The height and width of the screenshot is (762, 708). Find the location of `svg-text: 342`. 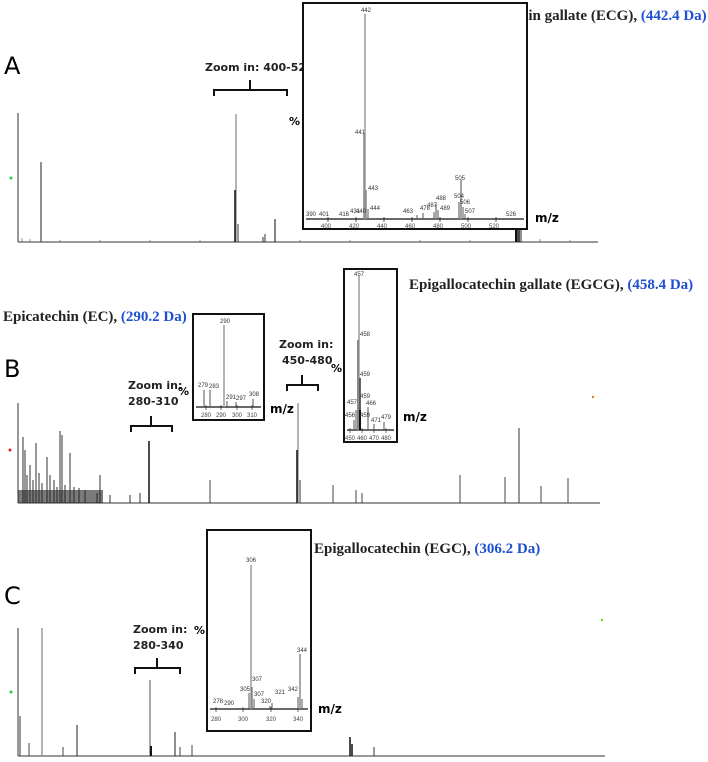

svg-text: 342 is located at coordinates (293, 690).